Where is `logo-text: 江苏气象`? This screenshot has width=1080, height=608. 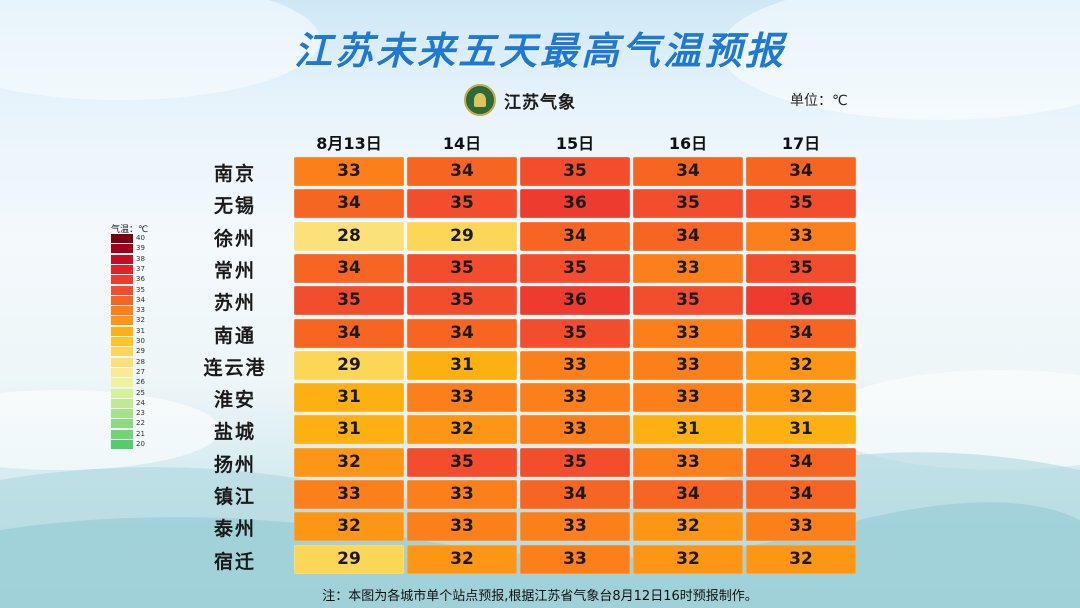 logo-text: 江苏气象 is located at coordinates (540, 103).